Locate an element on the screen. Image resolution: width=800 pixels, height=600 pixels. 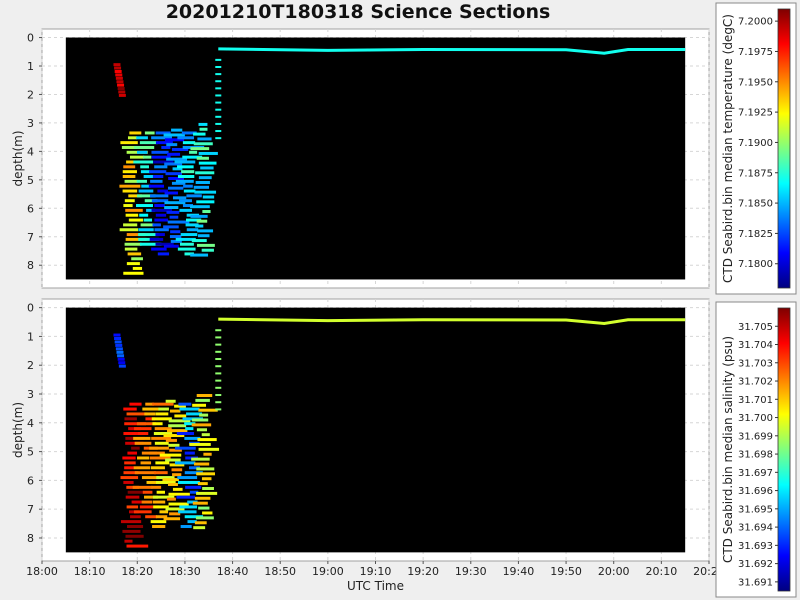
x-tick-label: 19:50 is located at coordinates (566, 571).